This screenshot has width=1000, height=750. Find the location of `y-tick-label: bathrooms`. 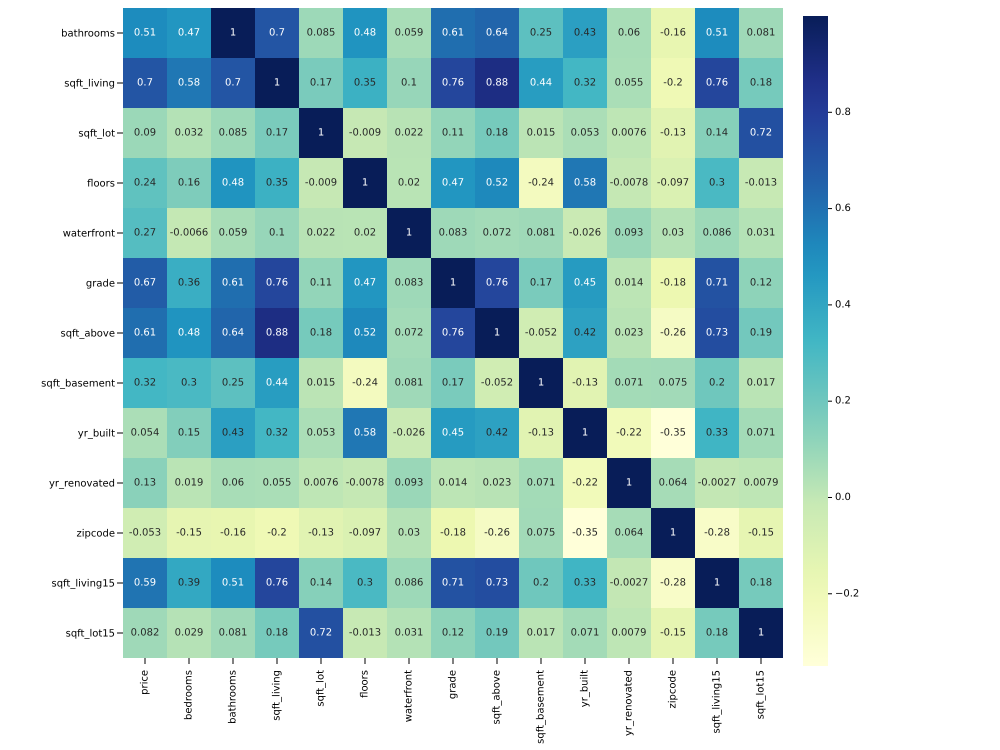

y-tick-label: bathrooms is located at coordinates (88, 34).